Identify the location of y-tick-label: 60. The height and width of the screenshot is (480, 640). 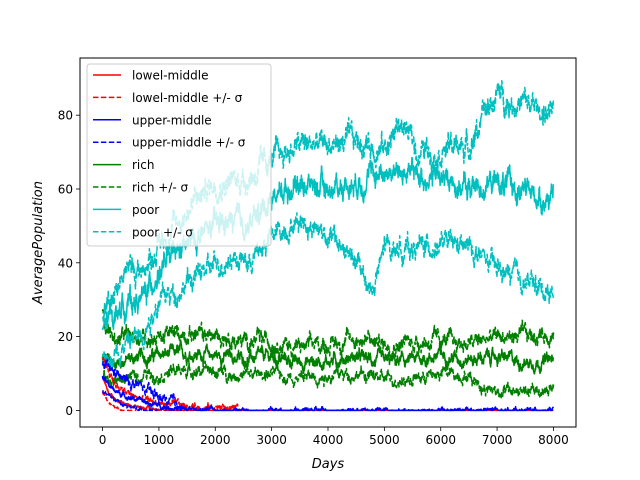
(65, 189).